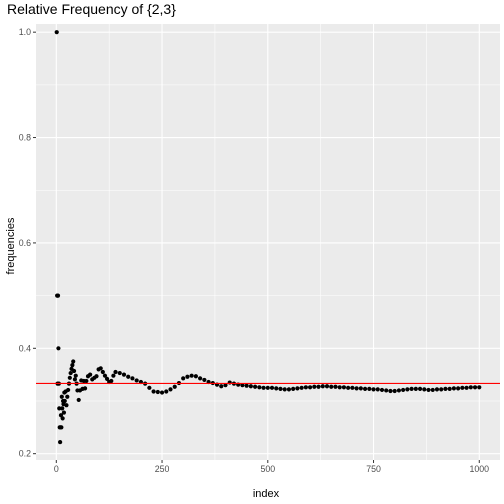  What do you see at coordinates (25, 32) in the screenshot?
I see `y-tick-label: 1.0` at bounding box center [25, 32].